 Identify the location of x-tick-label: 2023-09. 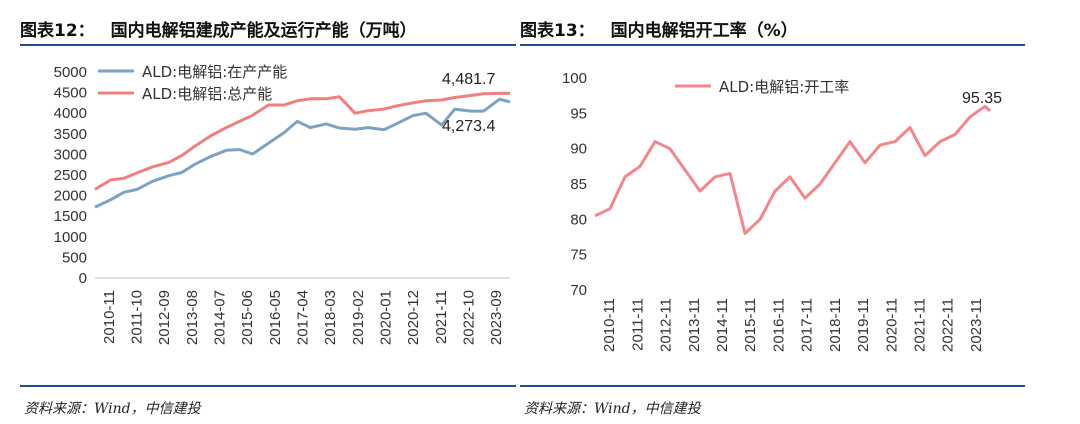
(496, 317).